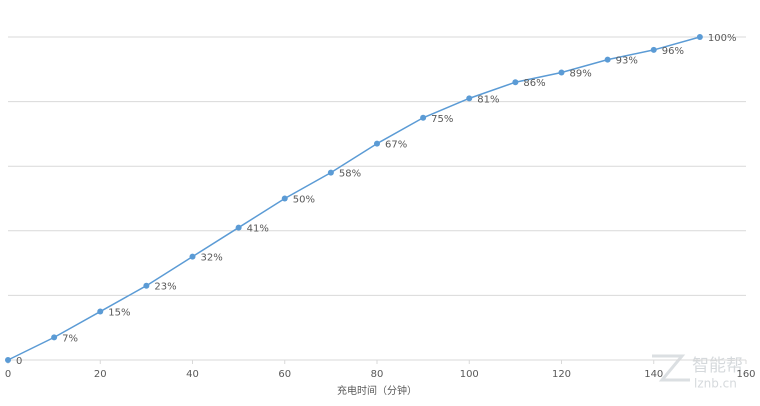 The width and height of the screenshot is (760, 406). I want to click on data-label: 81%, so click(488, 99).